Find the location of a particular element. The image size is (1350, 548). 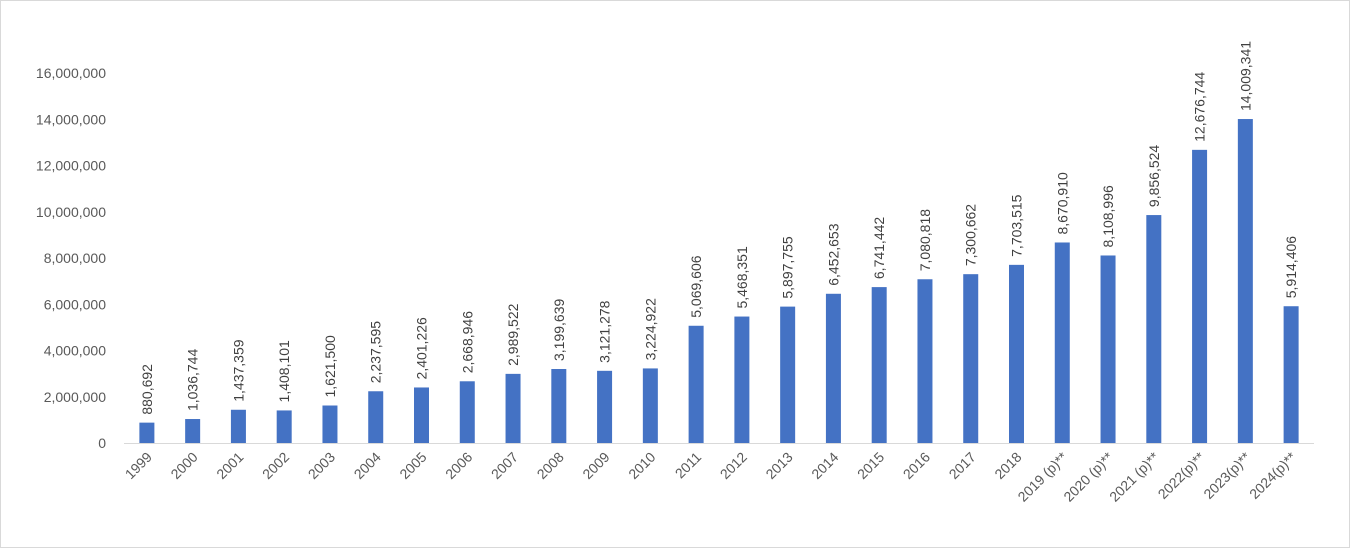

y-tick-label: 8,000,000 is located at coordinates (75, 258).